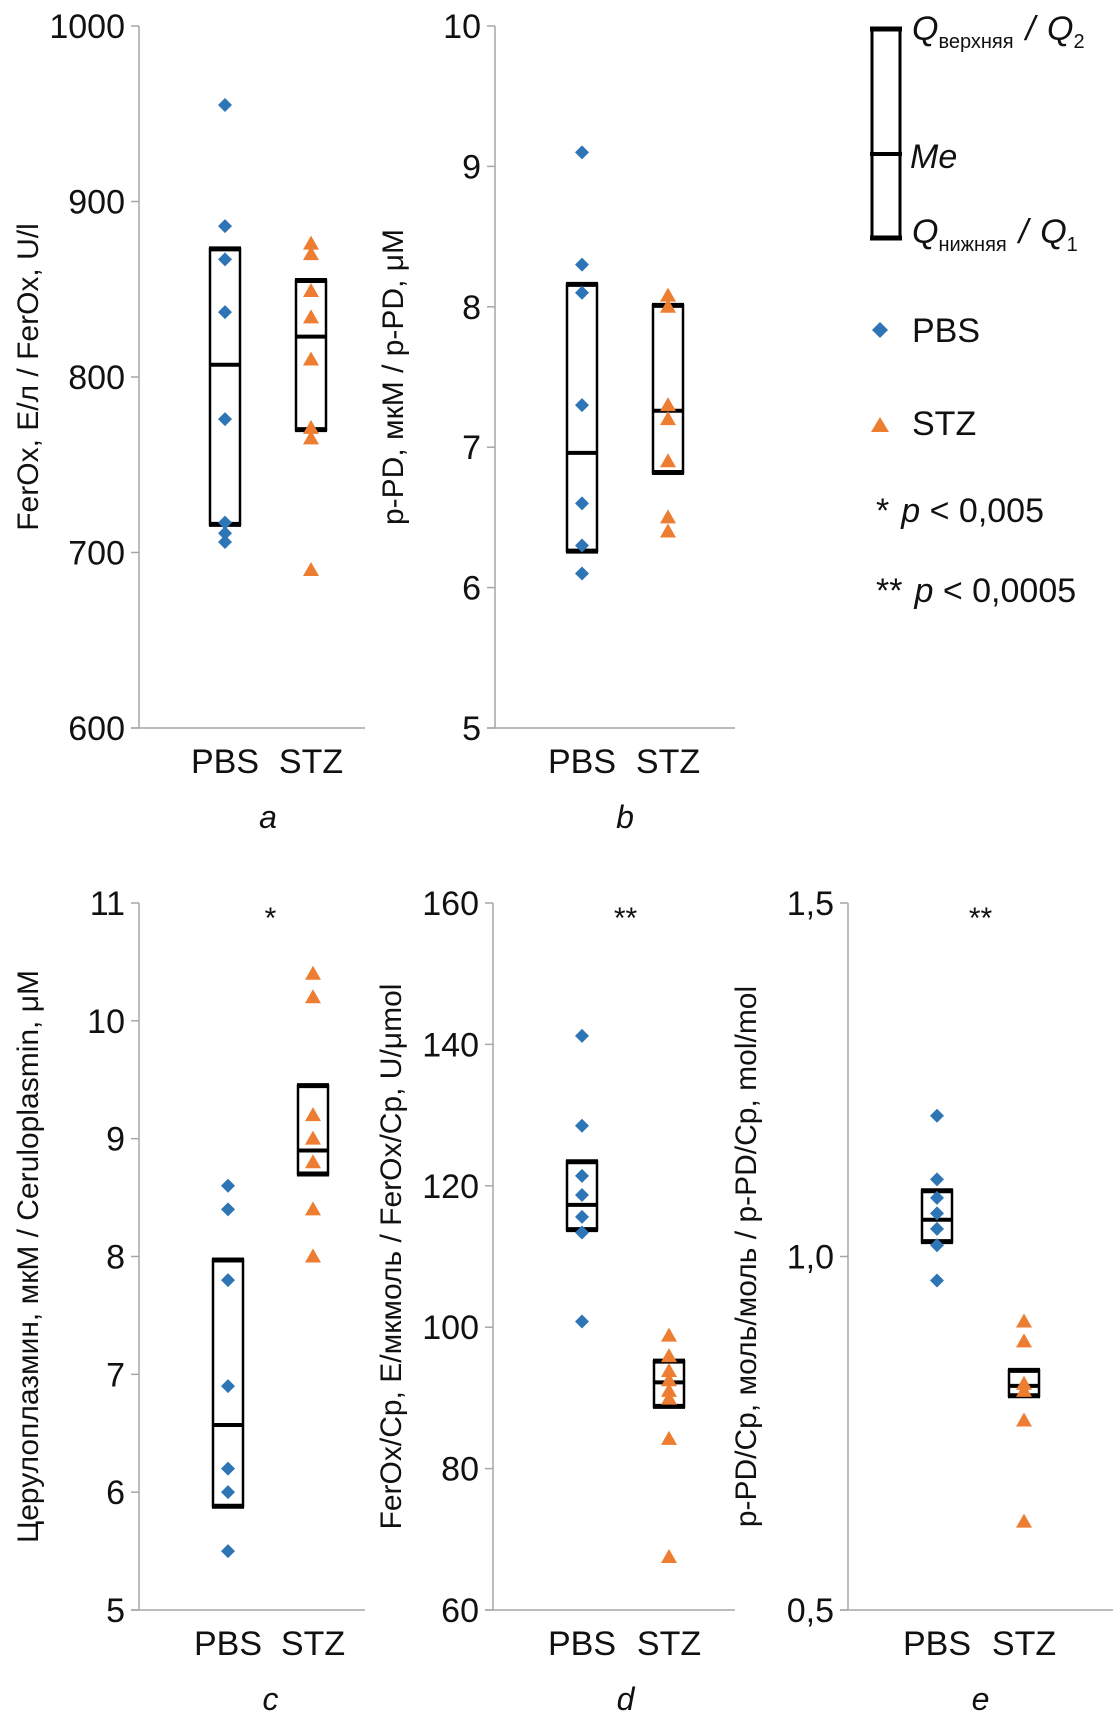 This screenshot has height=1730, width=1113. Describe the element at coordinates (810, 904) in the screenshot. I see `y-tick-label: 1,5` at that location.